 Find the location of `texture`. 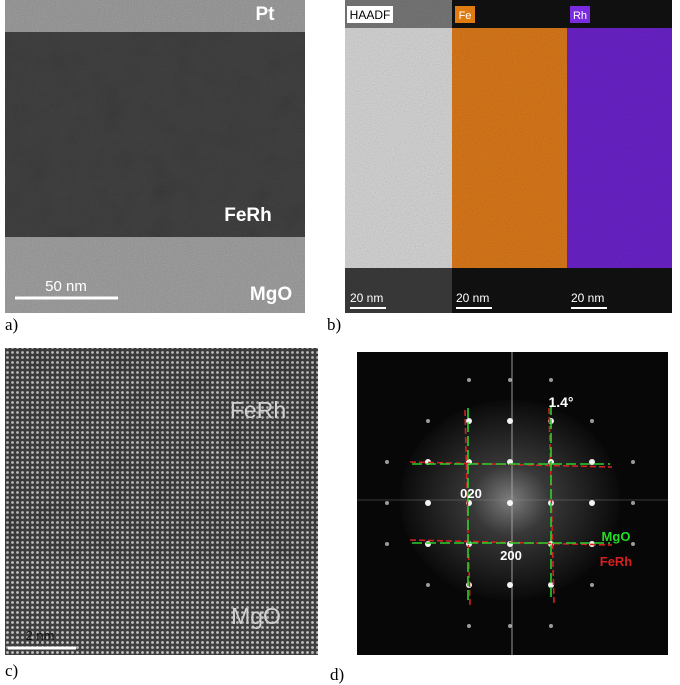

texture is located at coordinates (155, 134).